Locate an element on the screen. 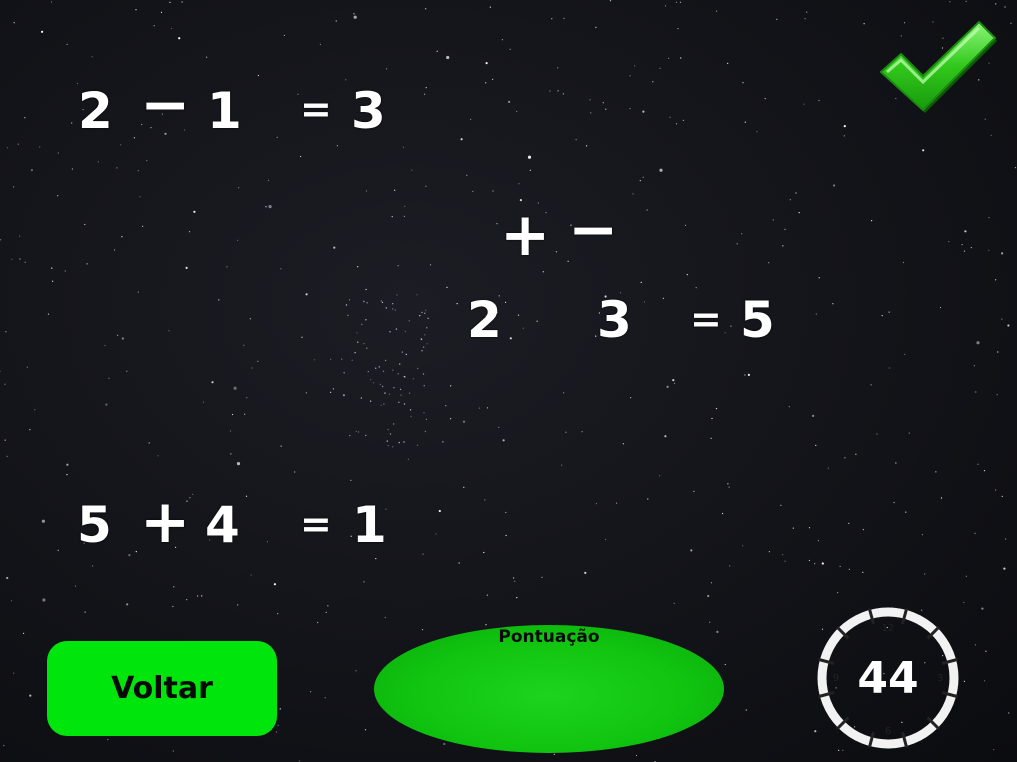 The height and width of the screenshot is (762, 1017). back-button: Voltar is located at coordinates (162, 688).